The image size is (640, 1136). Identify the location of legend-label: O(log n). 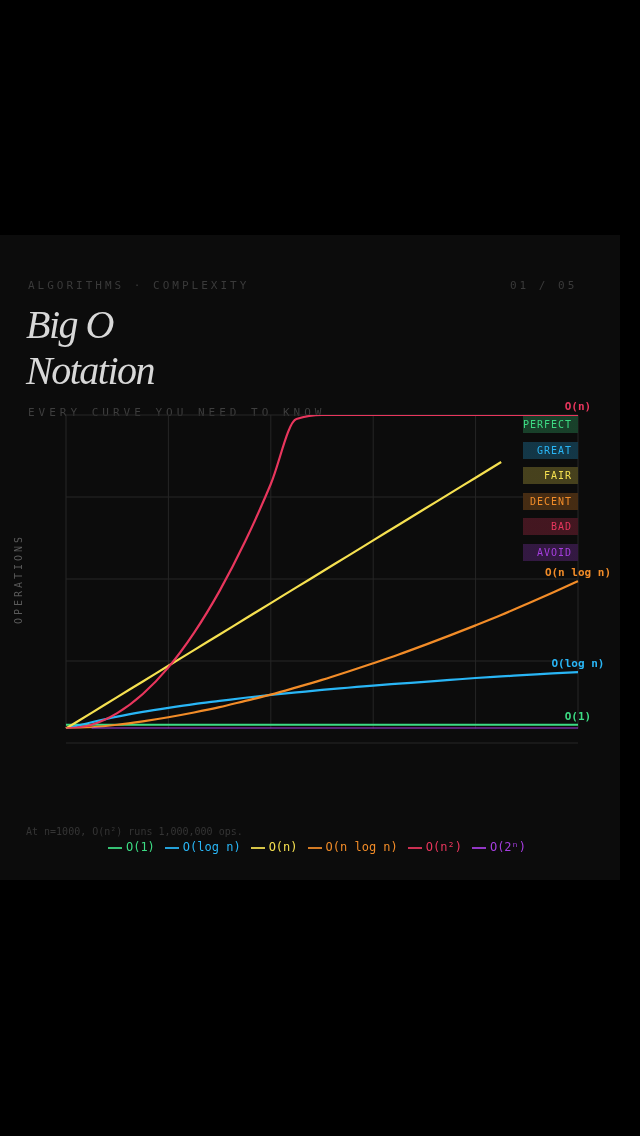
(211, 847).